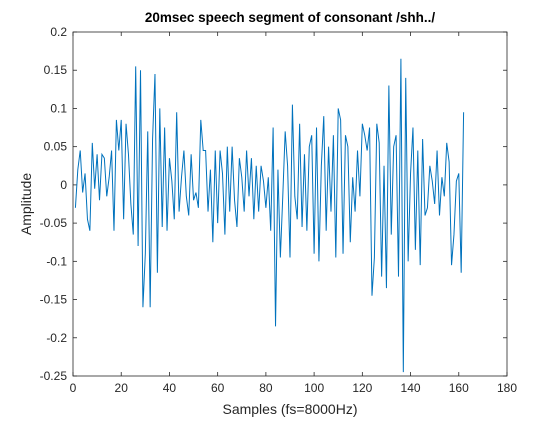 This screenshot has width=560, height=425. I want to click on y-tick-label: 0.1, so click(58, 108).